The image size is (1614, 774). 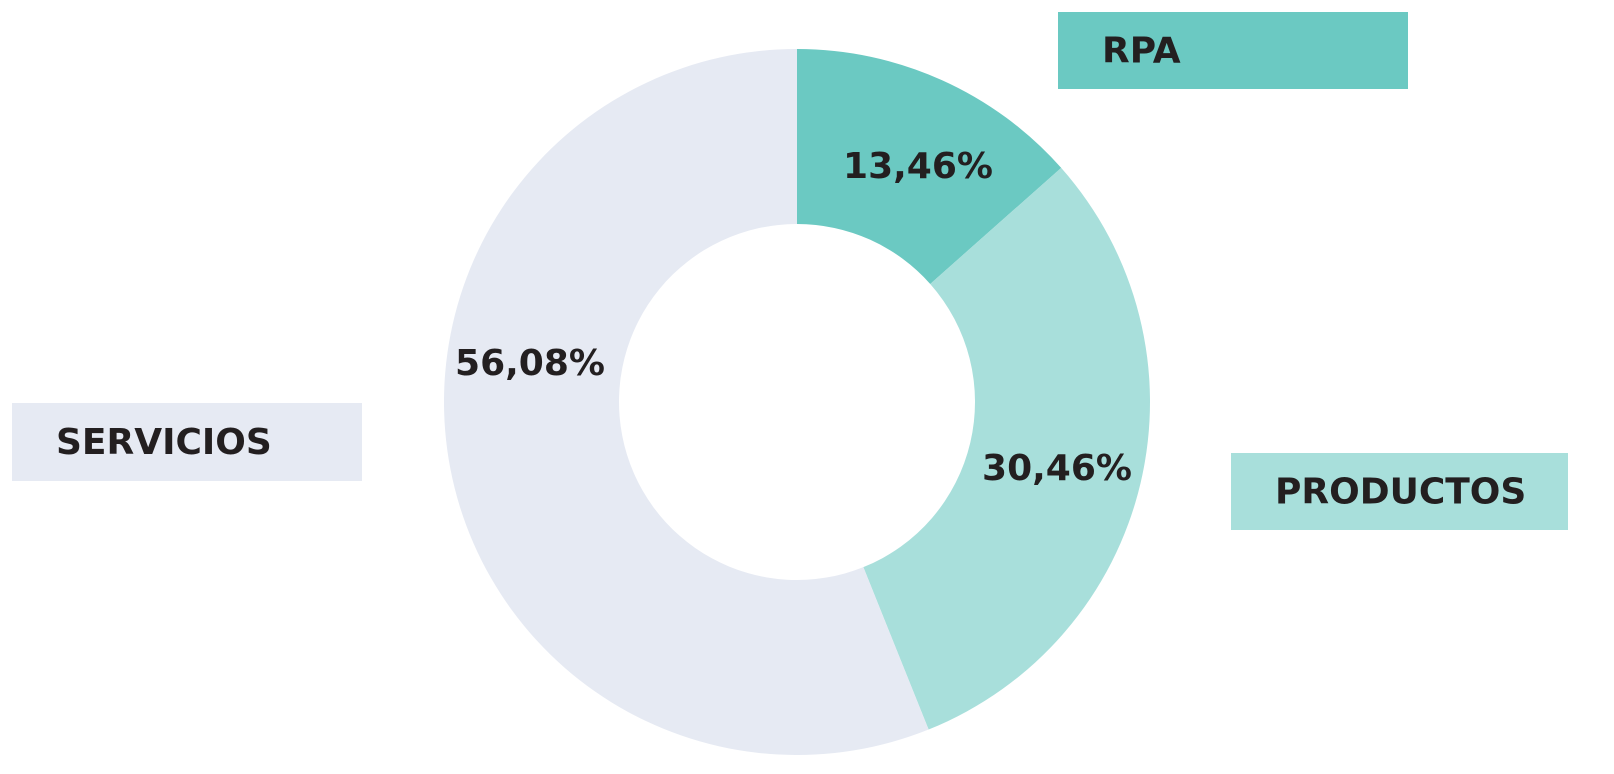 What do you see at coordinates (1057, 468) in the screenshot?
I see `data-label: 30,46%` at bounding box center [1057, 468].